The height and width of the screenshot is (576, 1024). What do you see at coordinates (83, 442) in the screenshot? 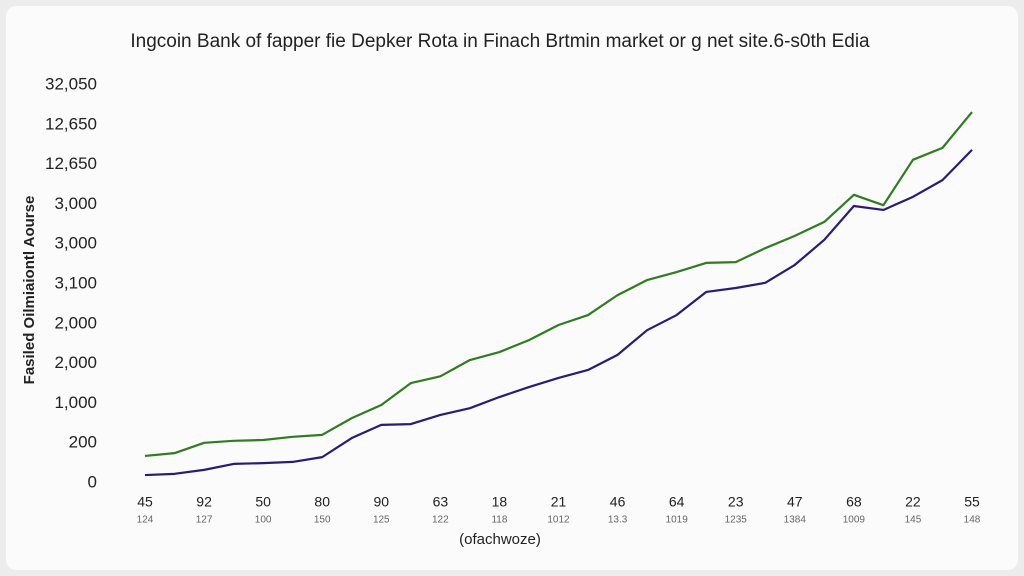
I see `y-tick-label: 200` at bounding box center [83, 442].